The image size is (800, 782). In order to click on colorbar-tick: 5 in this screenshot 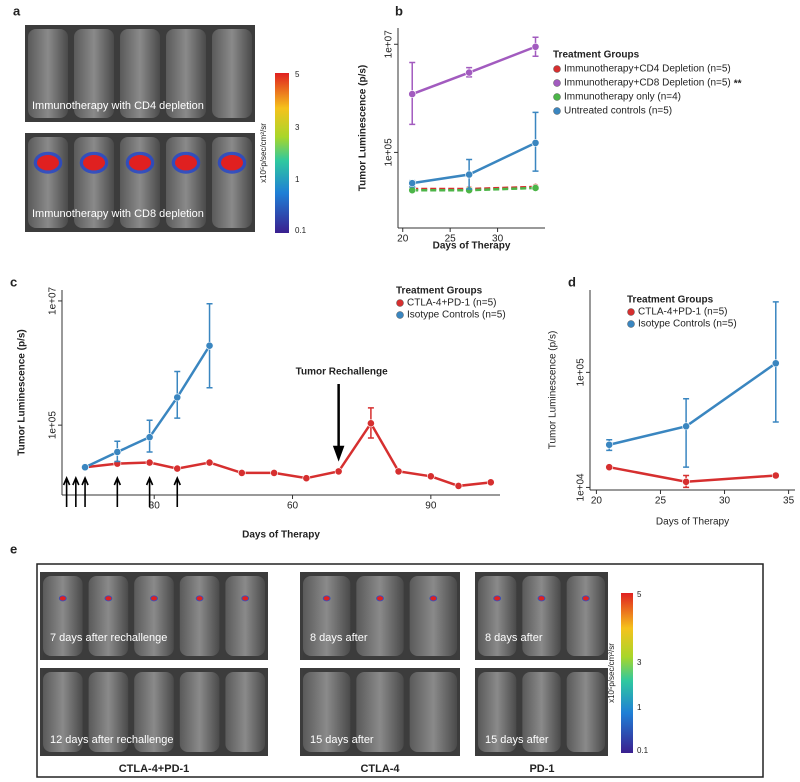, I will do `click(639, 594)`.